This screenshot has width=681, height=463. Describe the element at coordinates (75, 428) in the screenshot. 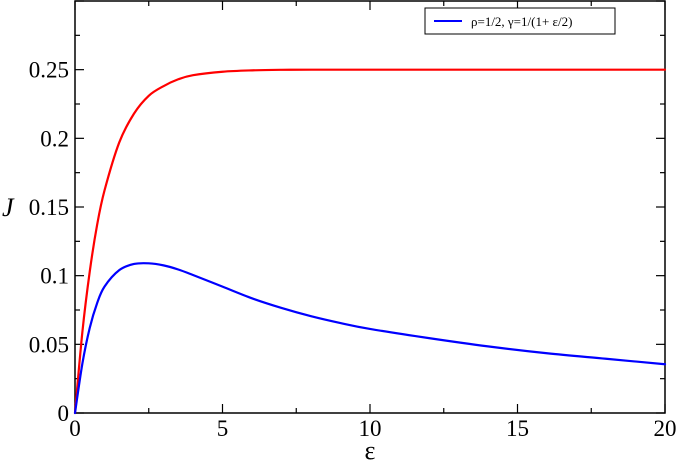

I see `x-tick-label: 0` at that location.